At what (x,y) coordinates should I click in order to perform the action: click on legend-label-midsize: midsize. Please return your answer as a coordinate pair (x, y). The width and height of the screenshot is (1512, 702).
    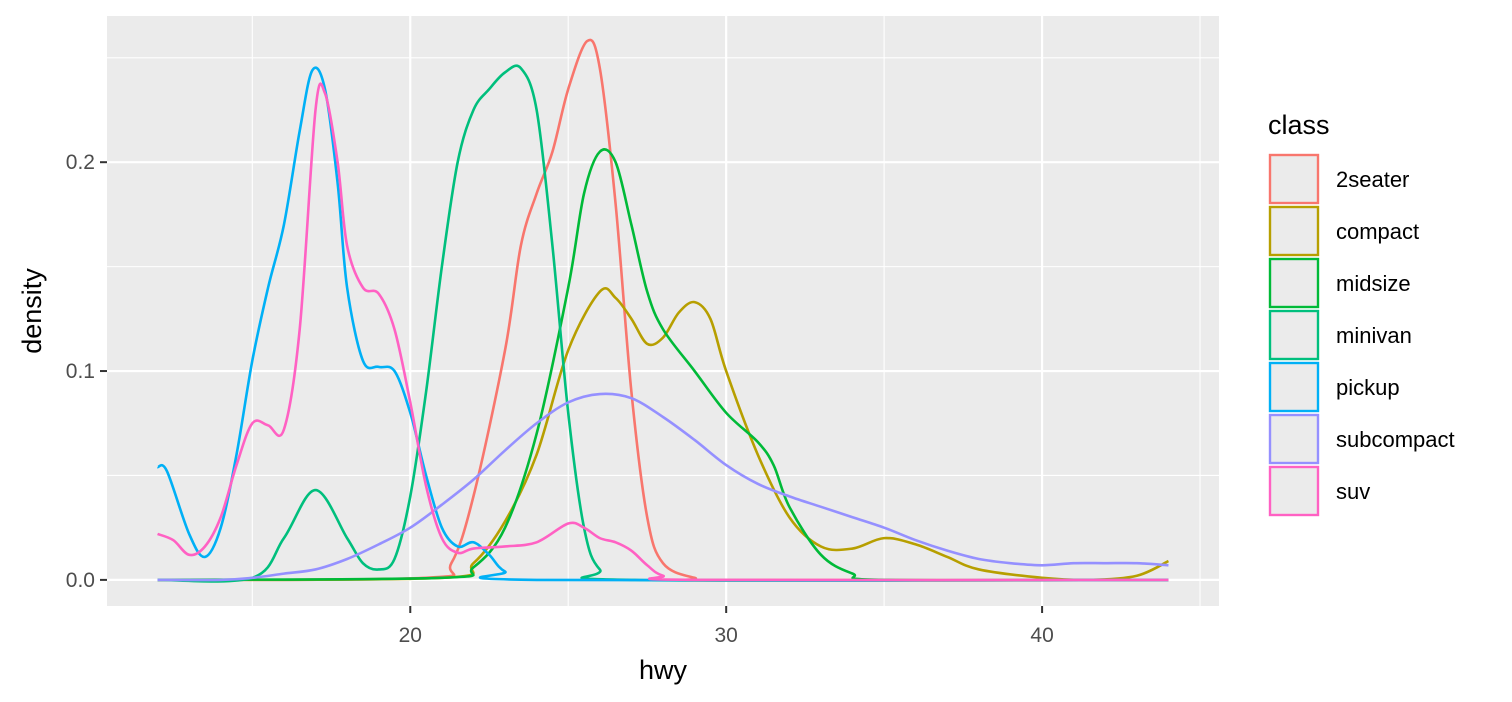
    Looking at the image, I should click on (1373, 283).